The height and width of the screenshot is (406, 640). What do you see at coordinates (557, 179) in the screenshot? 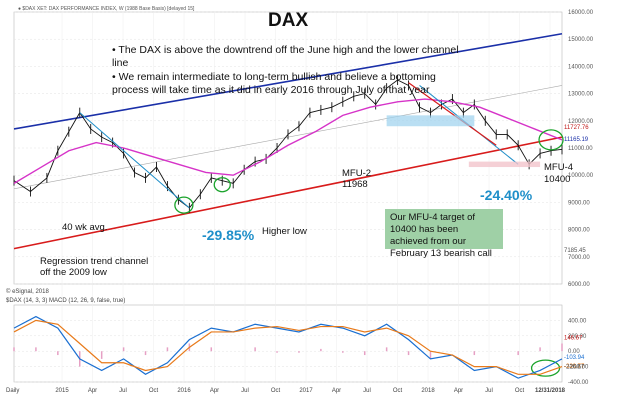
I see `mfu4-value: 10400` at bounding box center [557, 179].